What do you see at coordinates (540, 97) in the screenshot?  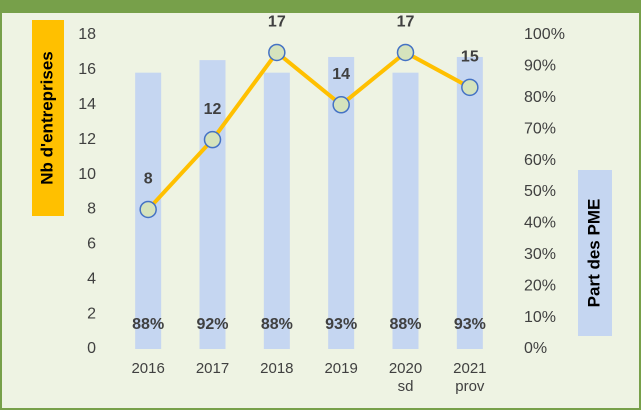 I see `y2-tick-label: 80%` at bounding box center [540, 97].